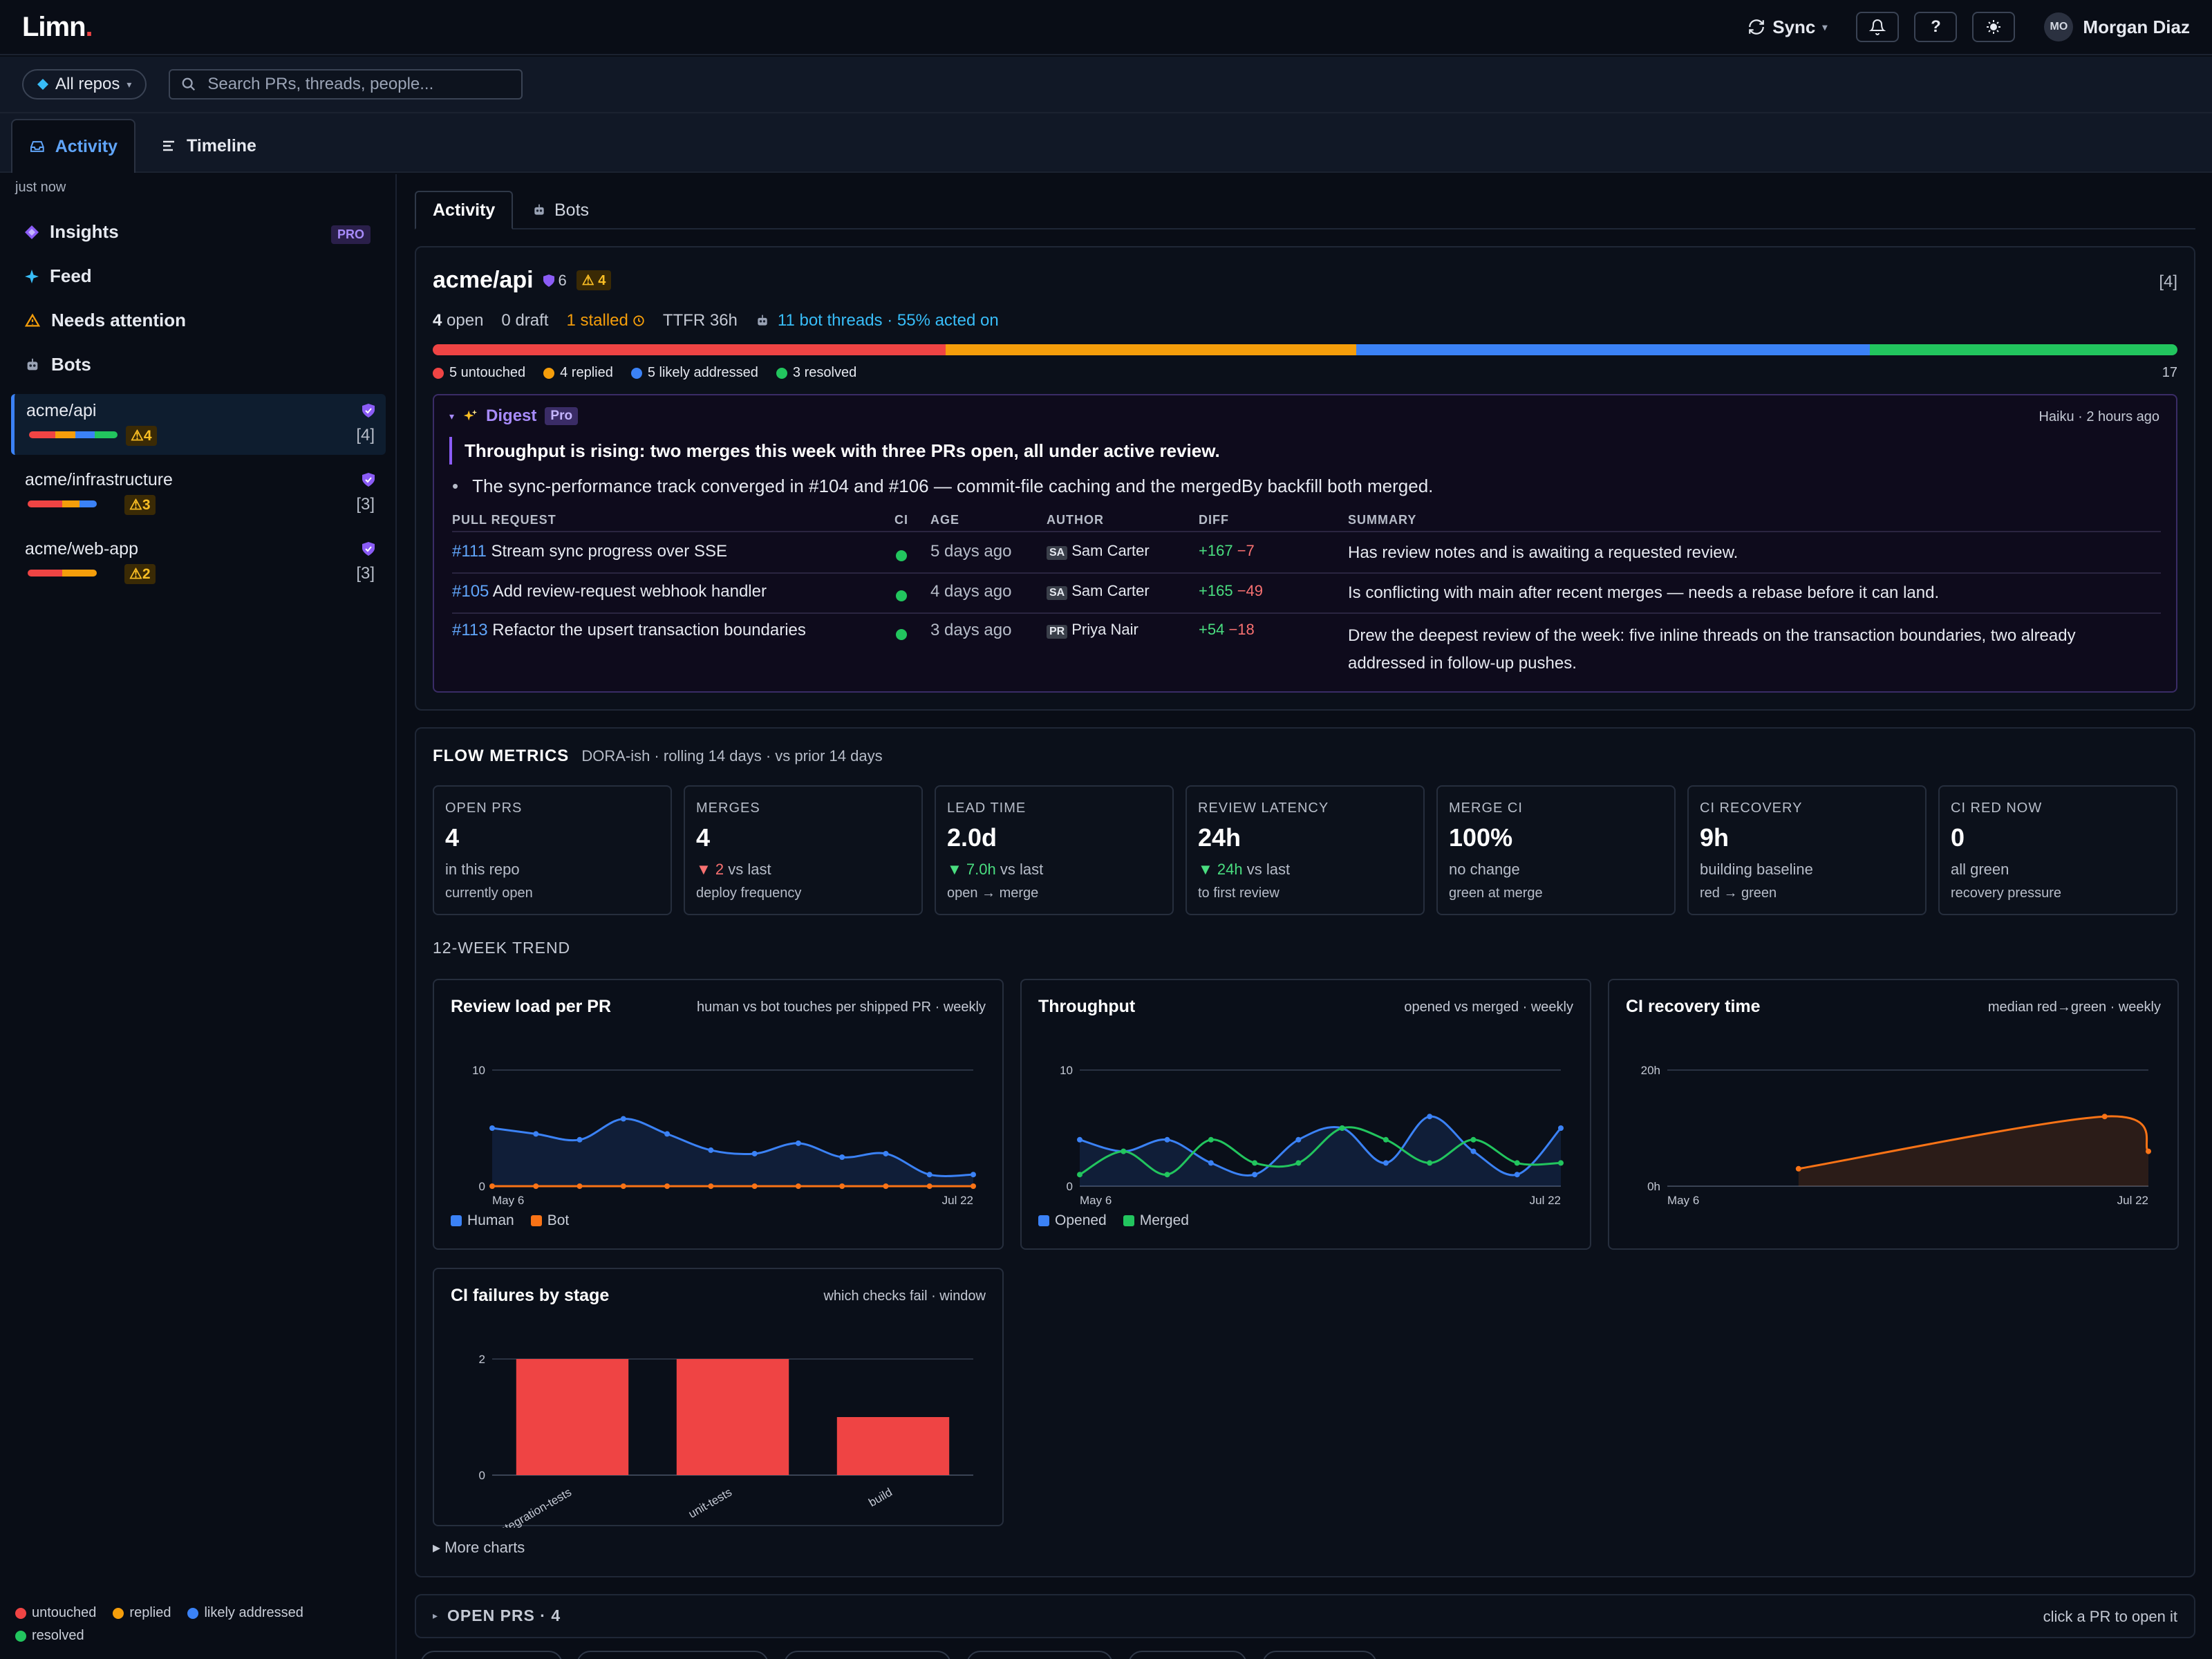  What do you see at coordinates (1231, 591) in the screenshot?
I see `pr-diff: +165 −49` at bounding box center [1231, 591].